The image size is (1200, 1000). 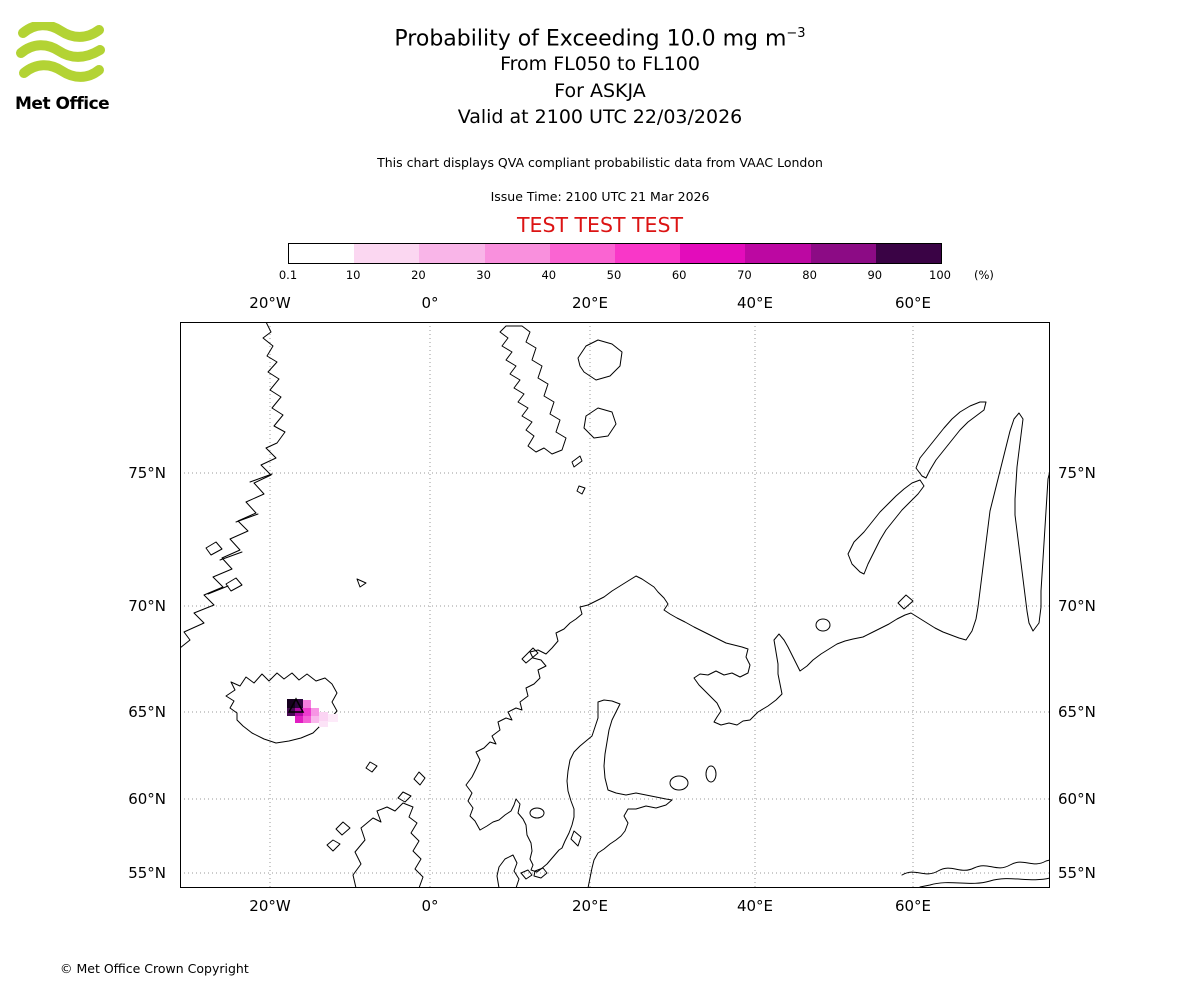 What do you see at coordinates (576, 794) in the screenshot?
I see `coastline-baltic` at bounding box center [576, 794].